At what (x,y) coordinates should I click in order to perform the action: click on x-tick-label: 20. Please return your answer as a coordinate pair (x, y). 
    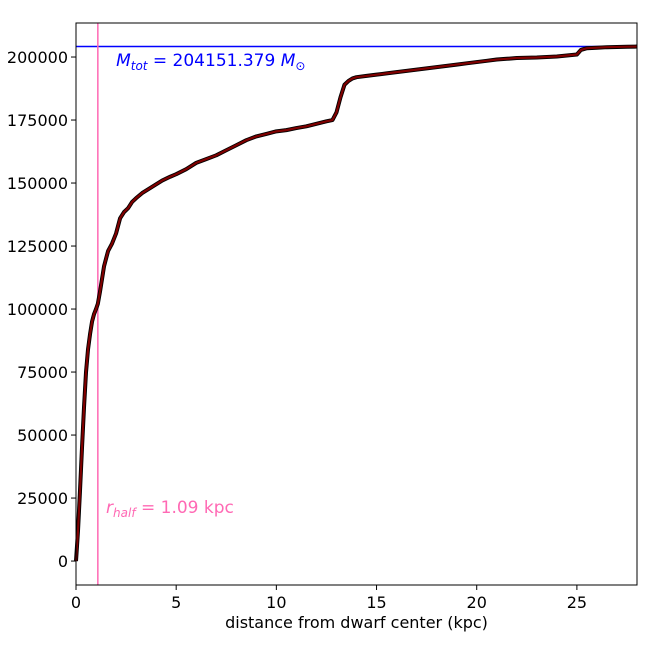
    Looking at the image, I should click on (477, 602).